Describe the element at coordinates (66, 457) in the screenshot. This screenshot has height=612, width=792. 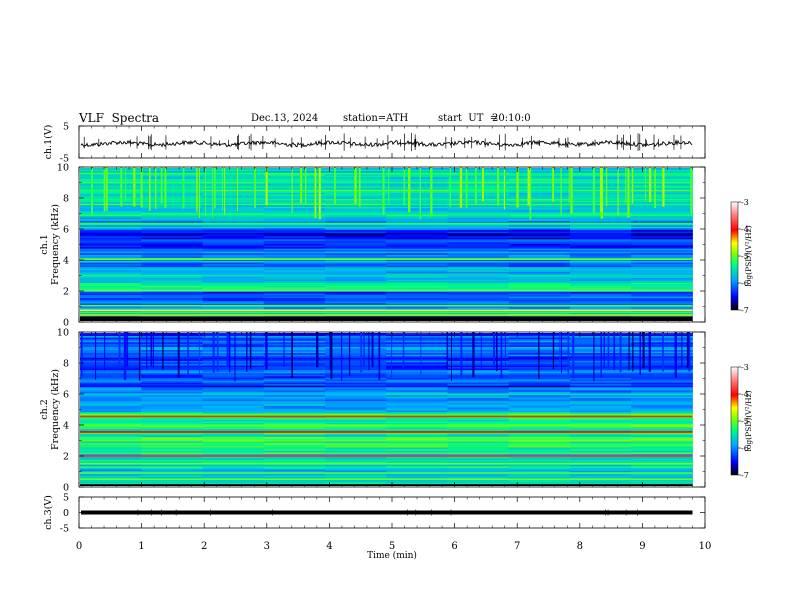
I see `y-tick-label: 2` at that location.